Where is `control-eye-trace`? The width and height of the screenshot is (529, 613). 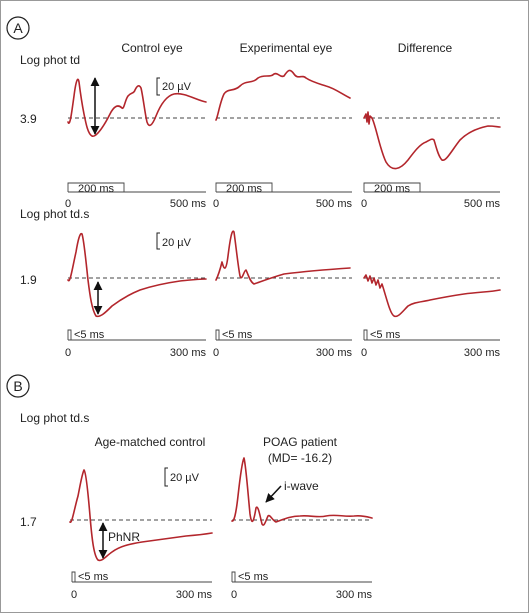
control-eye-trace is located at coordinates (137, 107).